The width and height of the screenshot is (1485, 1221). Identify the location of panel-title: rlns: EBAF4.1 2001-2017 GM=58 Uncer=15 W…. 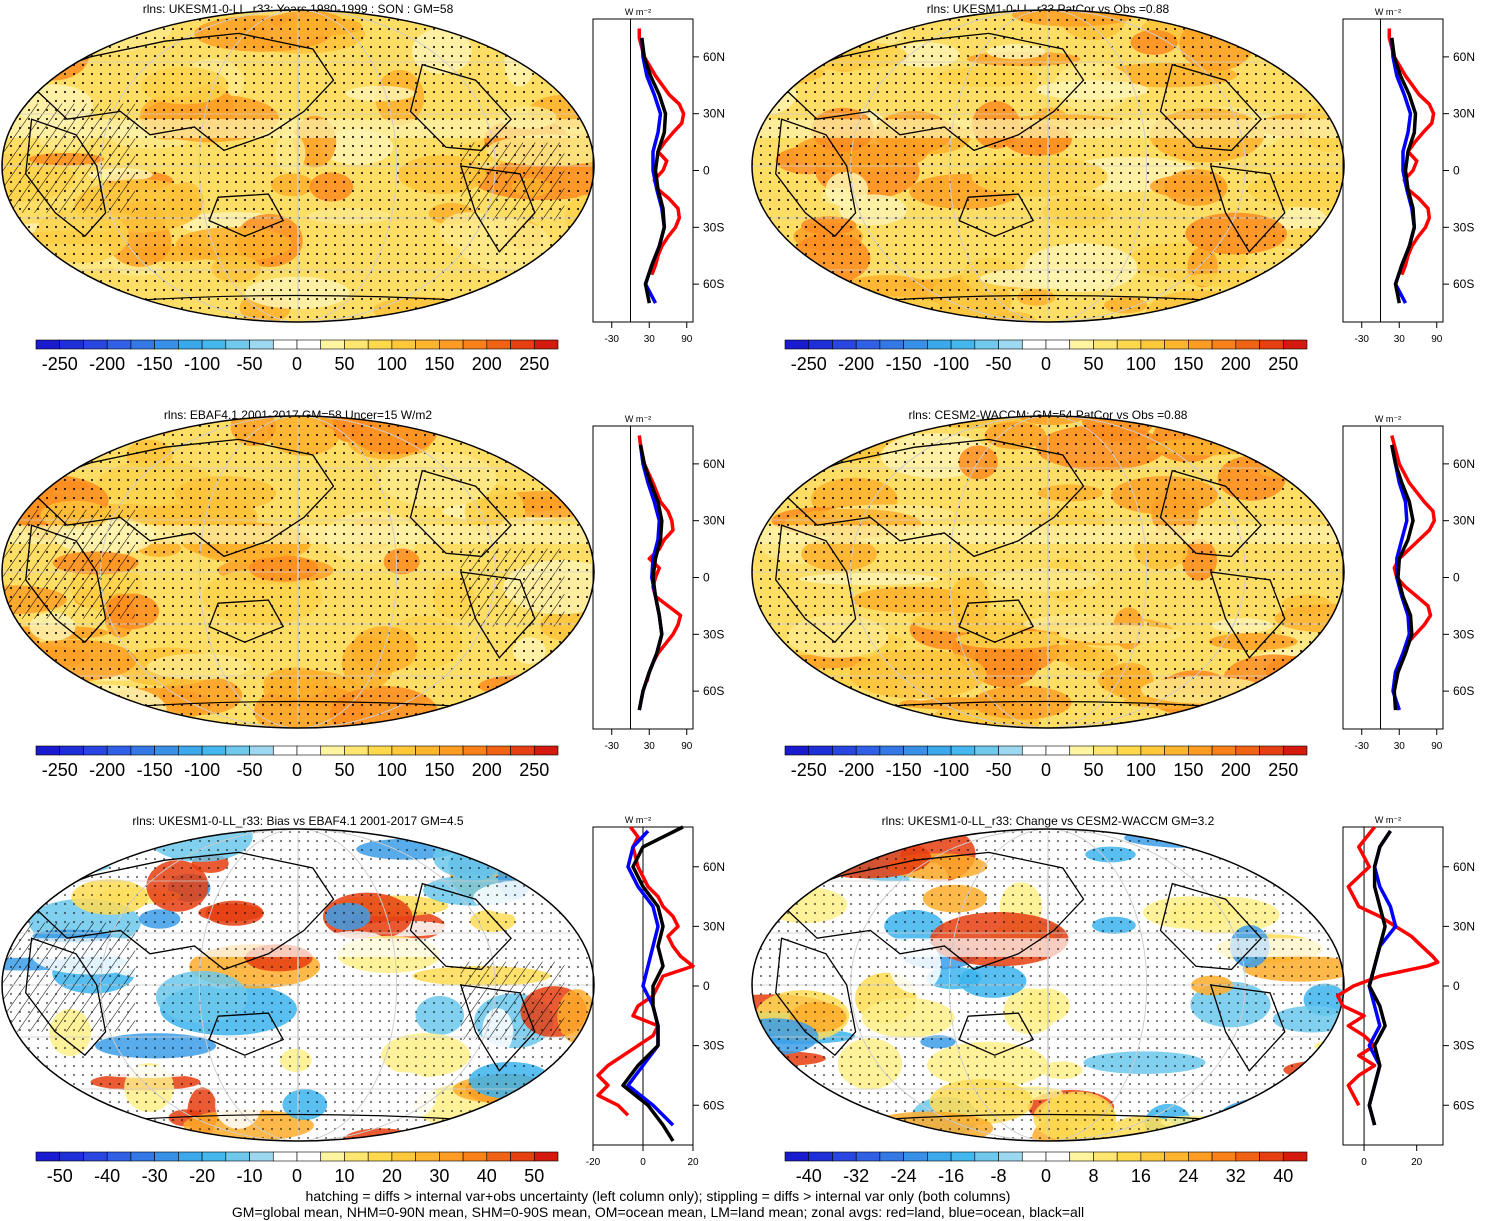
(298, 415).